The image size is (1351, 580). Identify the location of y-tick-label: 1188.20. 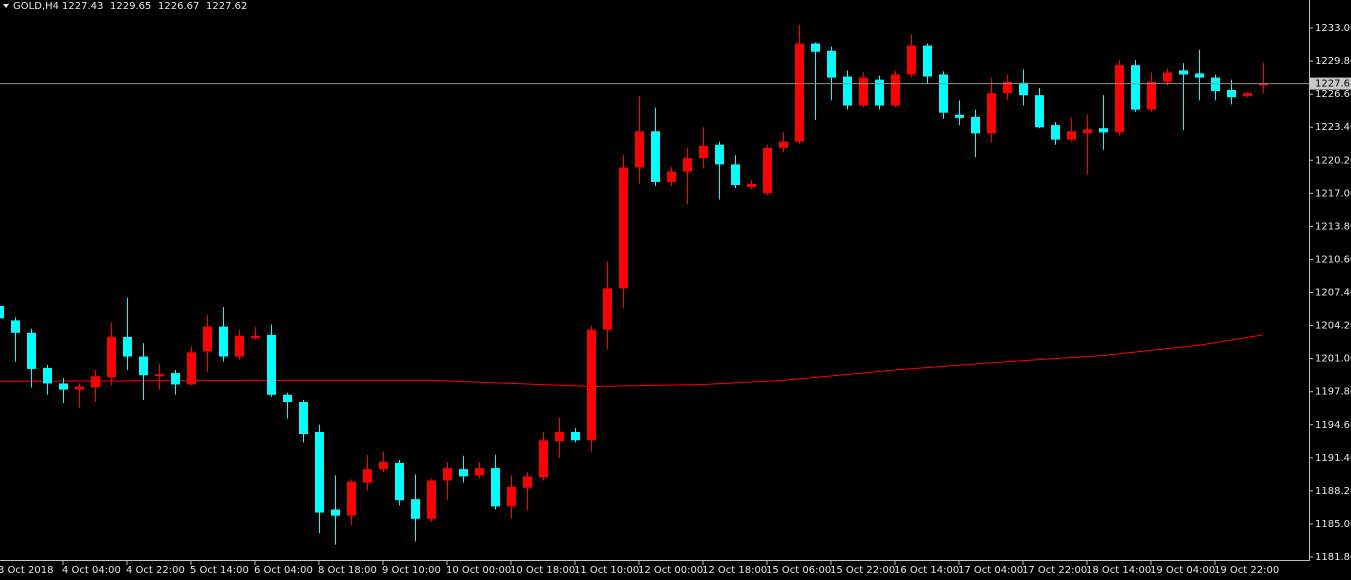
(1333, 491).